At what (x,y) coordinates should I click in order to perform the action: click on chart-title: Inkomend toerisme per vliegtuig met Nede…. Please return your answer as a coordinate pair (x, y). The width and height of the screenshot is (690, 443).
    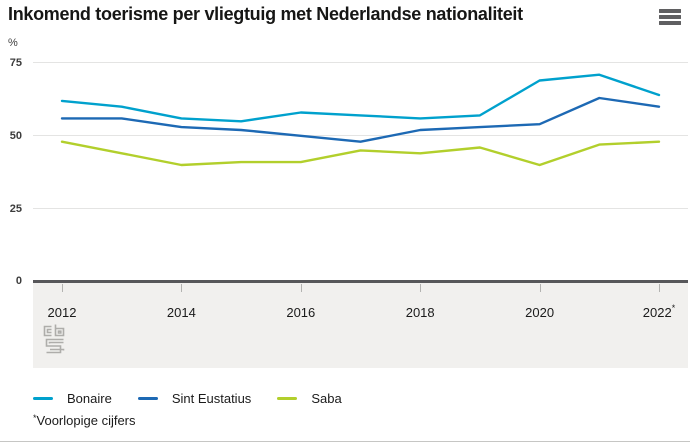
    Looking at the image, I should click on (265, 14).